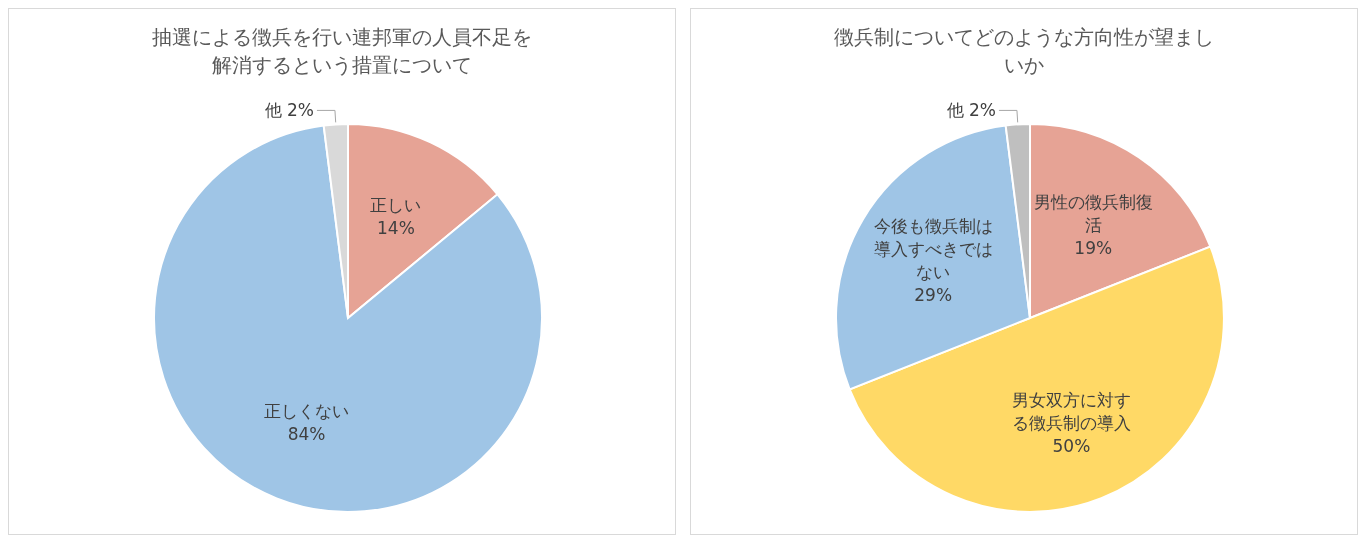 This screenshot has height=540, width=1360. I want to click on slice-label: 正しい, so click(396, 204).